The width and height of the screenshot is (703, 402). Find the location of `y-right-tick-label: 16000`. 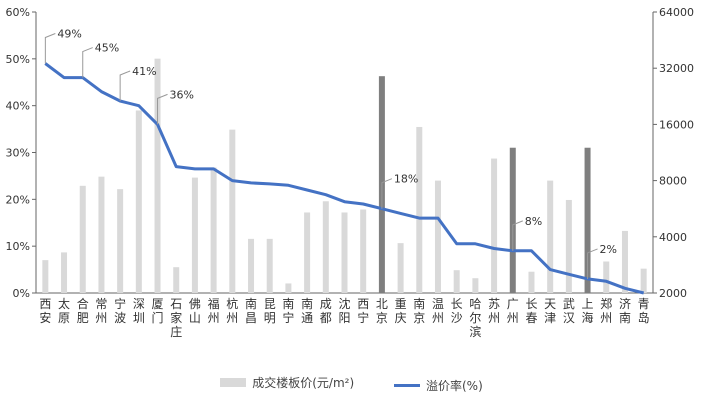

y-right-tick-label: 16000 is located at coordinates (676, 124).